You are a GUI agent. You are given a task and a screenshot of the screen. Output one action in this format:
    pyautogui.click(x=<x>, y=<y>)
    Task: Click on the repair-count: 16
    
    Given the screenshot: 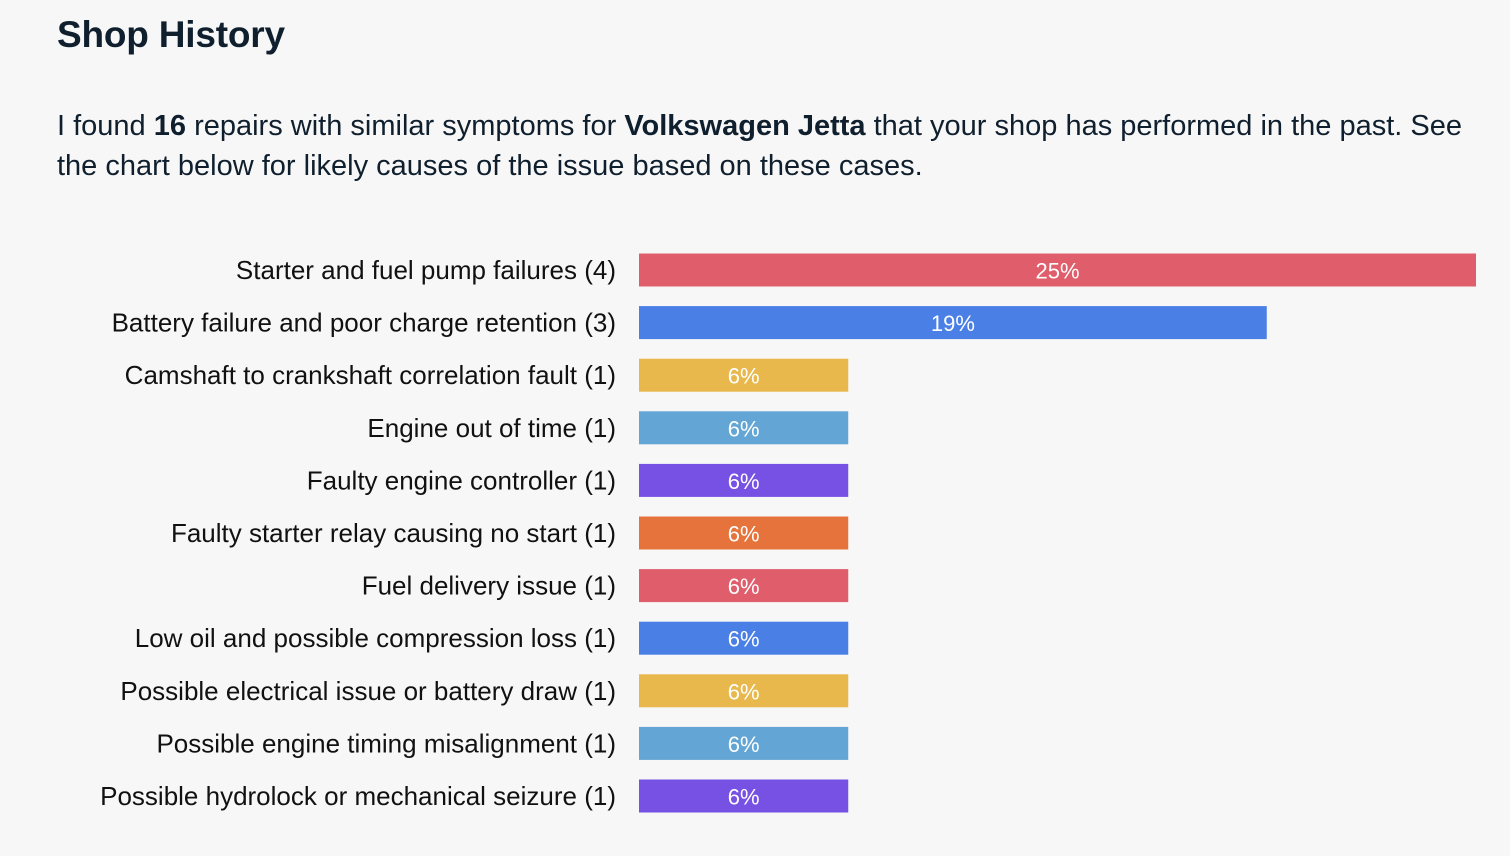 What is the action you would take?
    pyautogui.click(x=170, y=126)
    